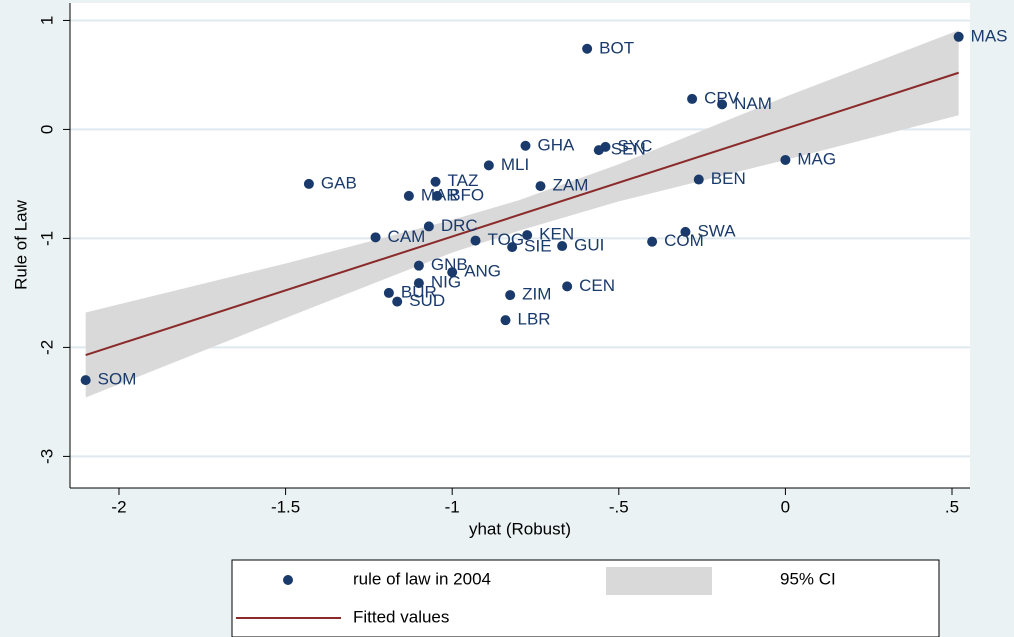 This screenshot has width=1014, height=637. I want to click on x-tick-label: -1, so click(452, 506).